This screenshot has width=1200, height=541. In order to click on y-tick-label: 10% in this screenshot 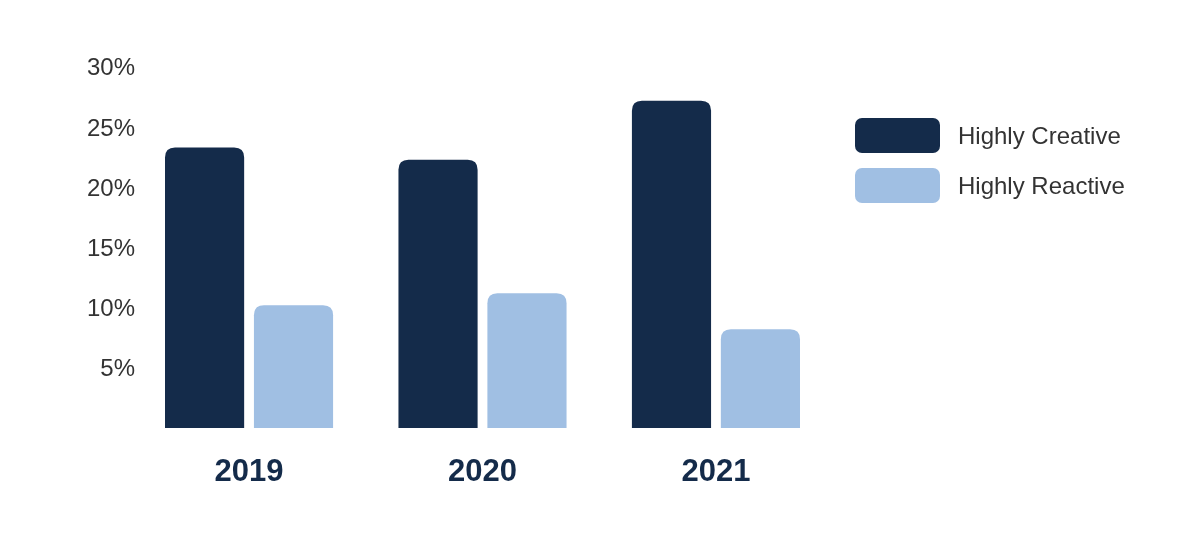, I will do `click(110, 308)`.